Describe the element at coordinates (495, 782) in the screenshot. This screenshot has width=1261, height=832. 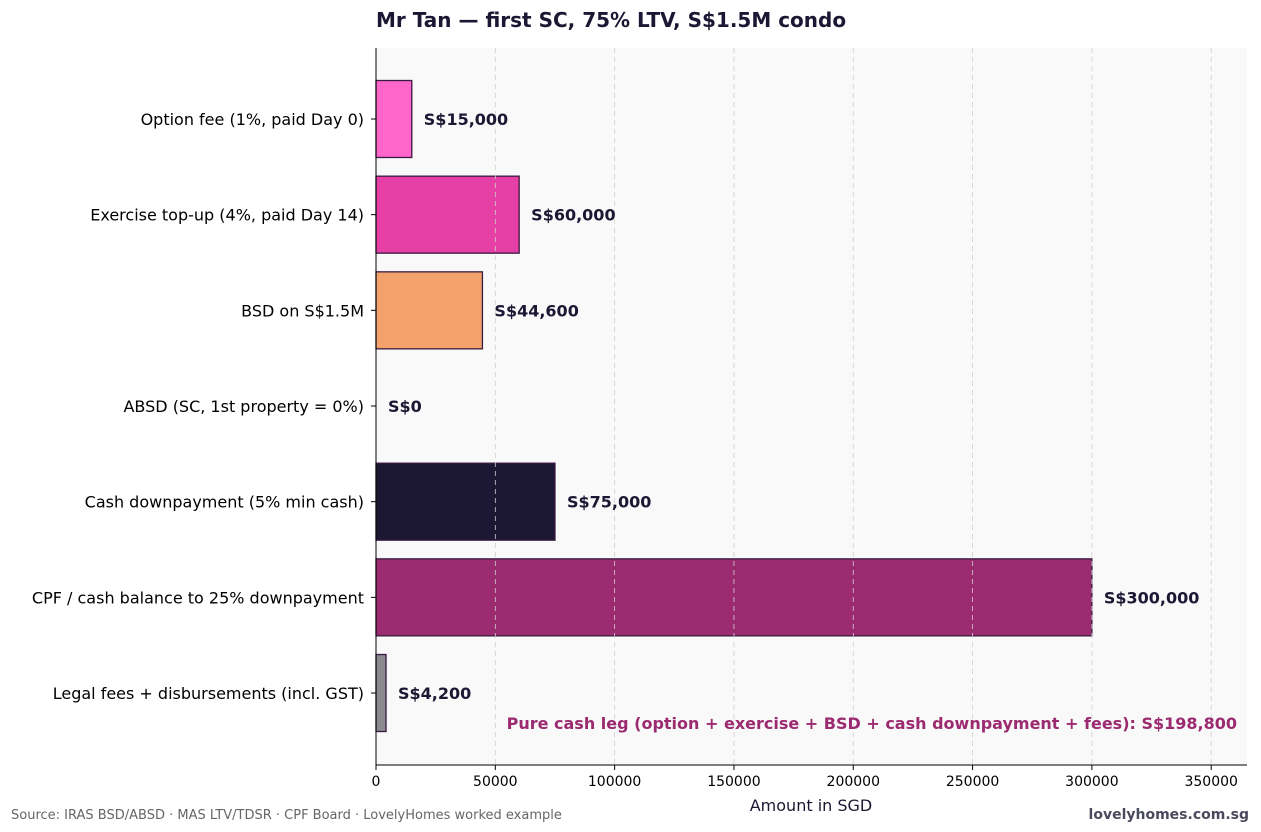
I see `x-tick-label-1: 50000` at that location.